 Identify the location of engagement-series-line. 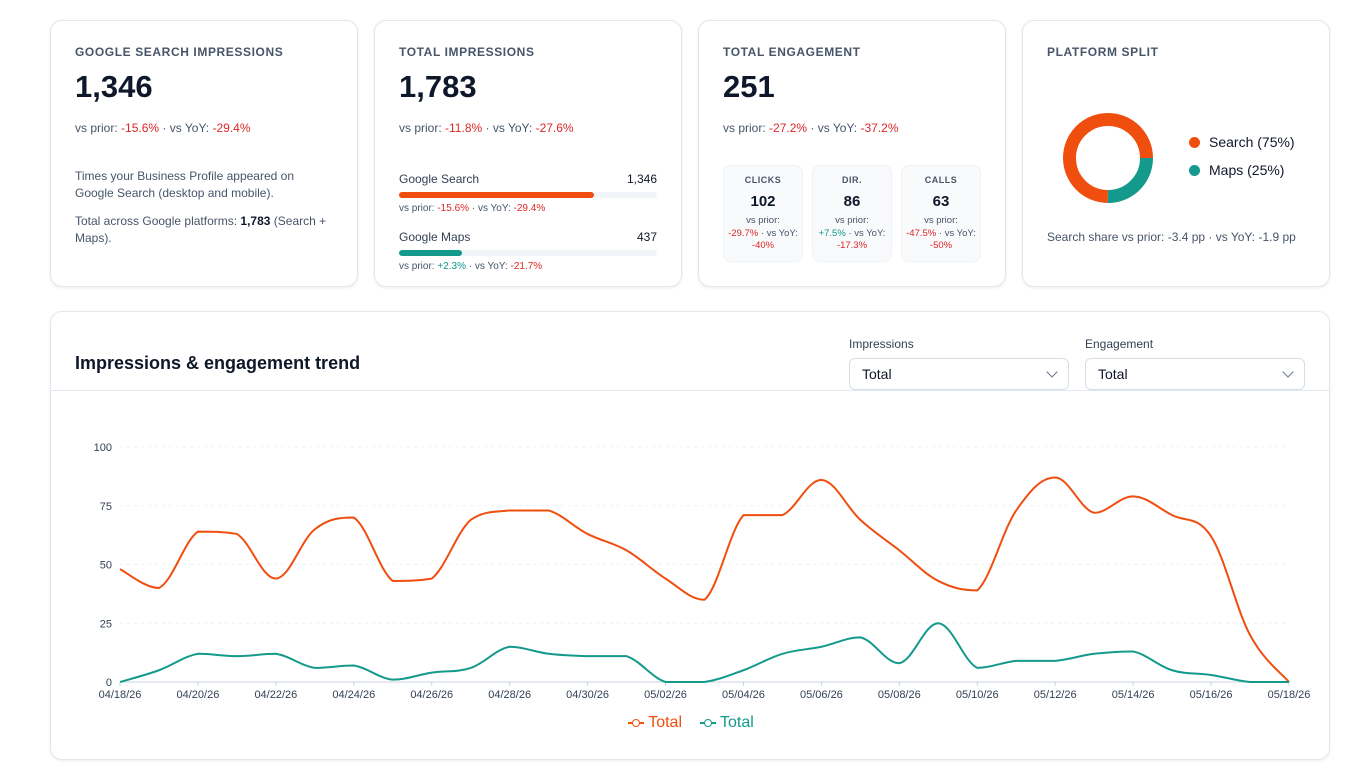
(704, 652).